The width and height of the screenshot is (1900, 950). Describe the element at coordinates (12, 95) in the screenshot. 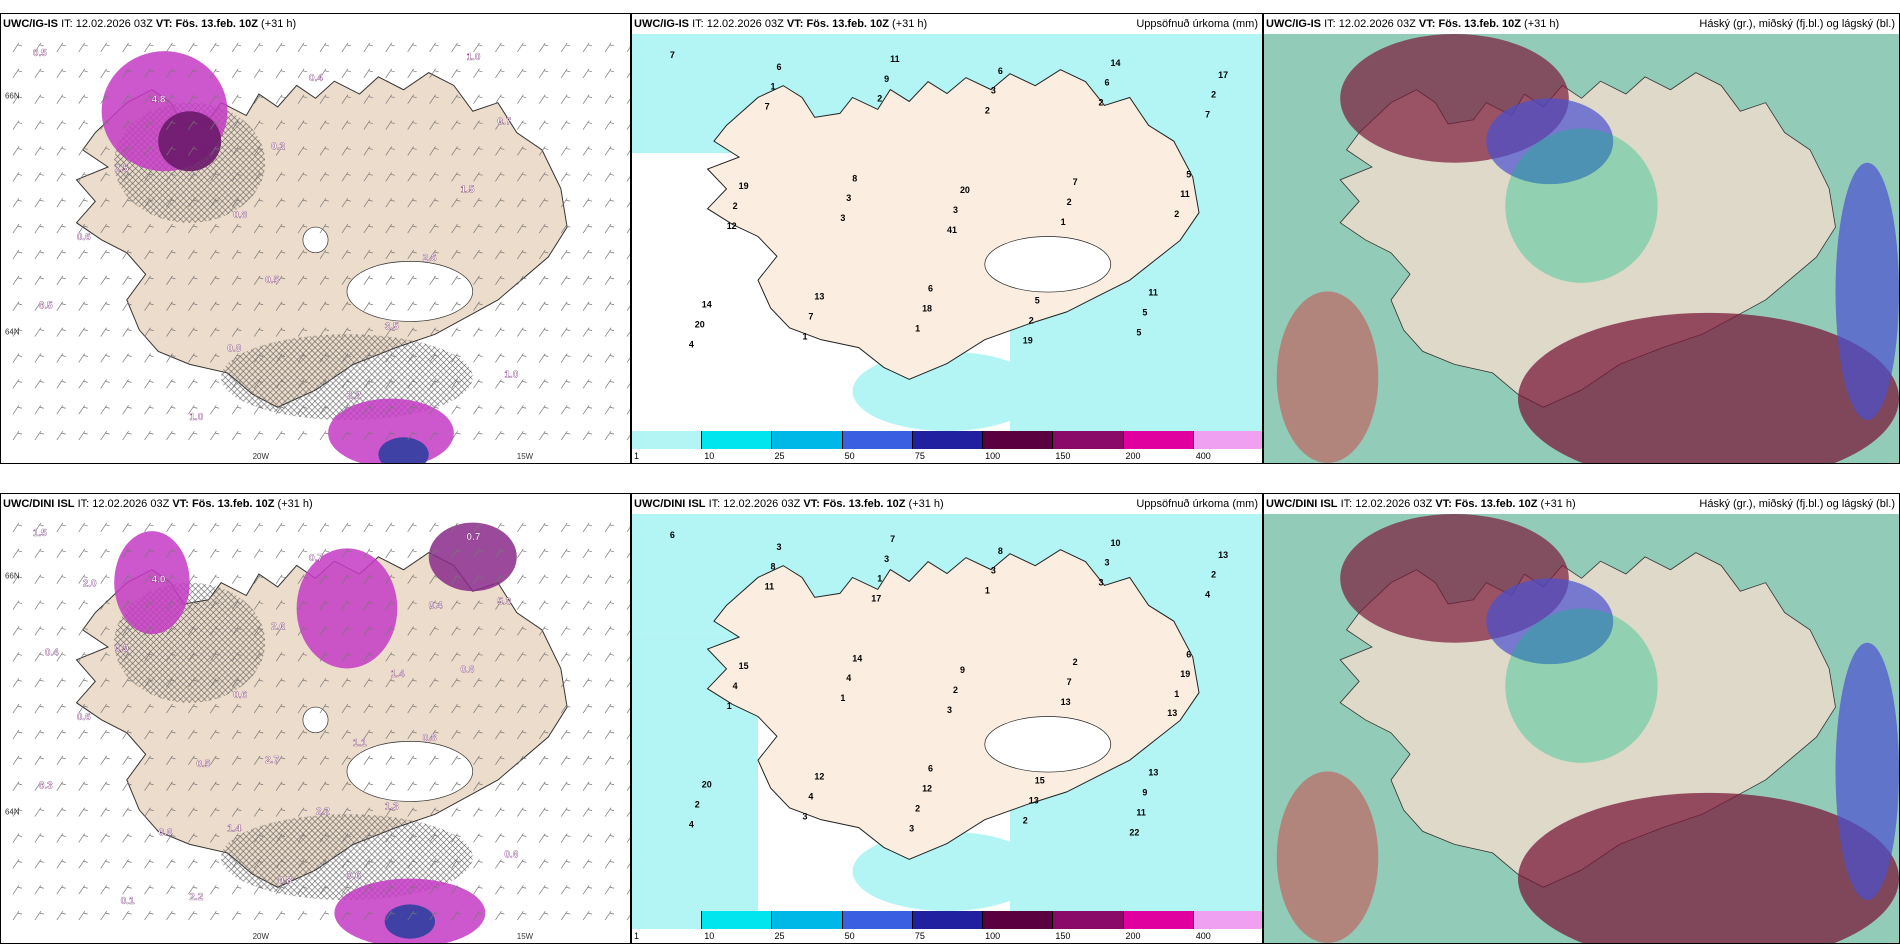

I see `axis-label: 66N` at that location.